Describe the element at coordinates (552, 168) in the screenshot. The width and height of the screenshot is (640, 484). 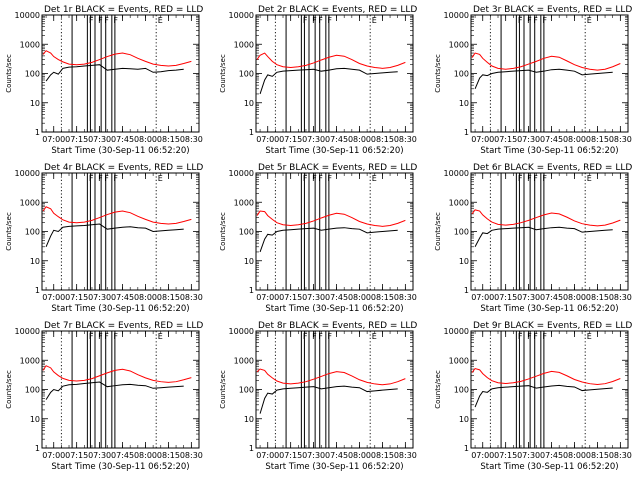
I see `chart-title: Det 6r BLACK = Events, RED = LLD` at that location.